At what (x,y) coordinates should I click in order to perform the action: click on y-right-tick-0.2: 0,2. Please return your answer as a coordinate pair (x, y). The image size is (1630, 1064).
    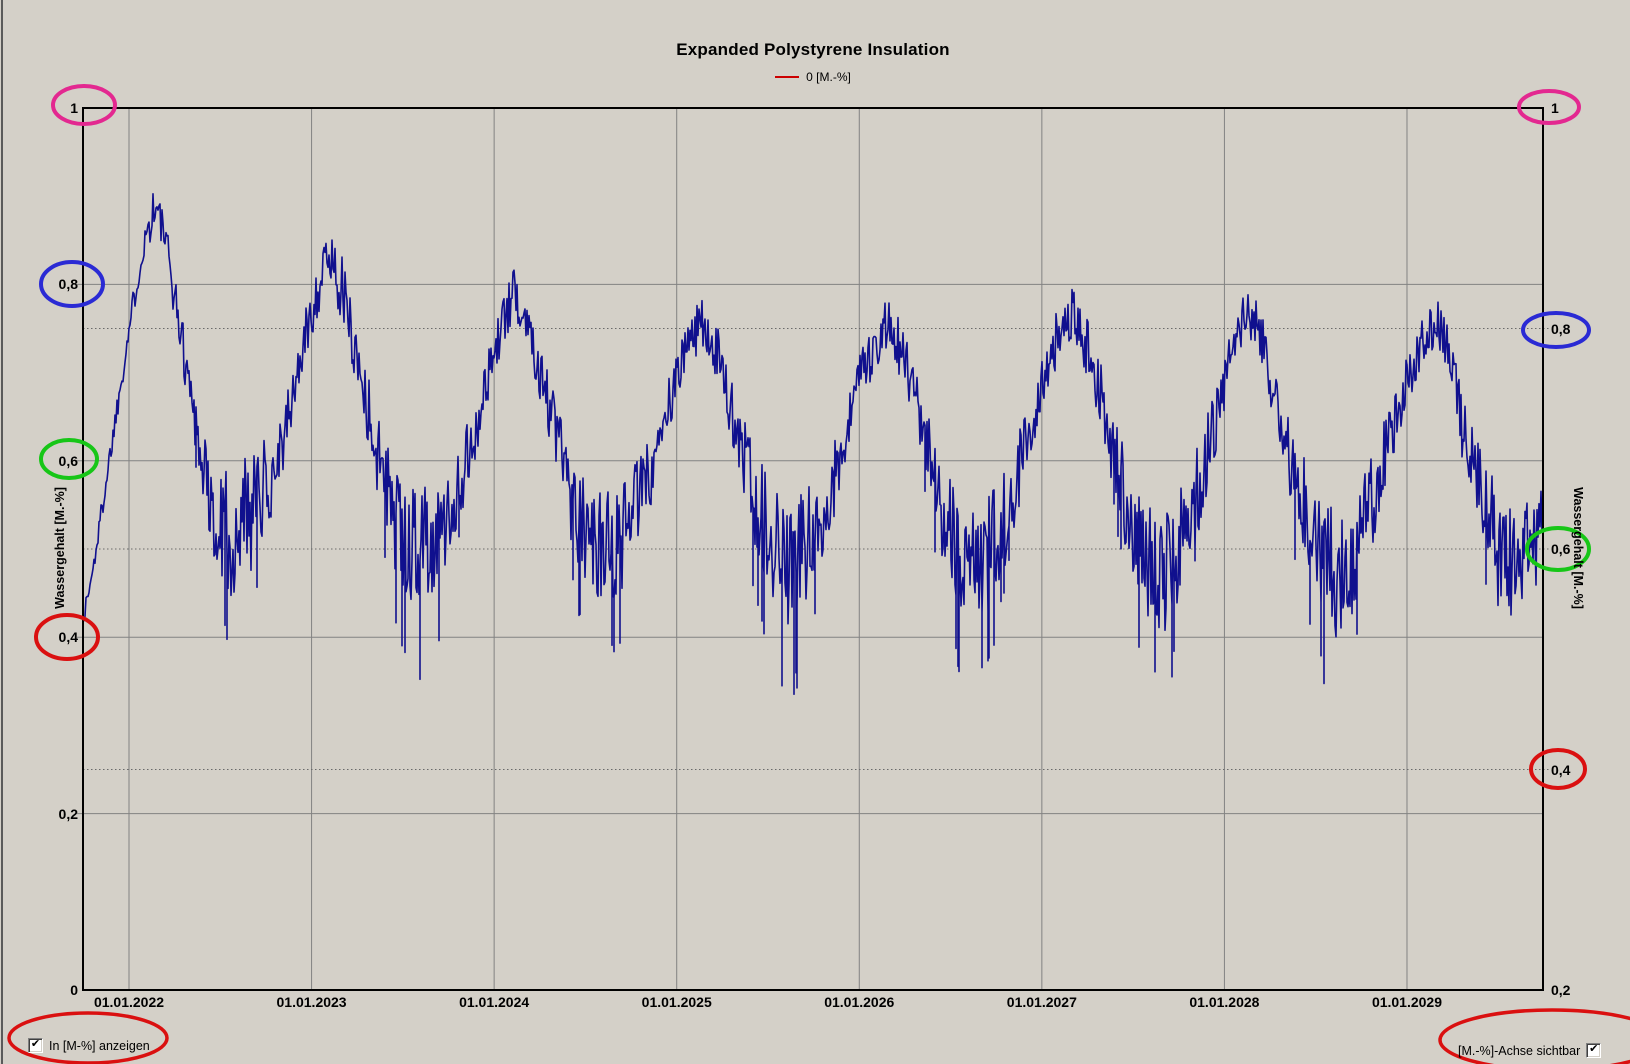
    Looking at the image, I should click on (1561, 990).